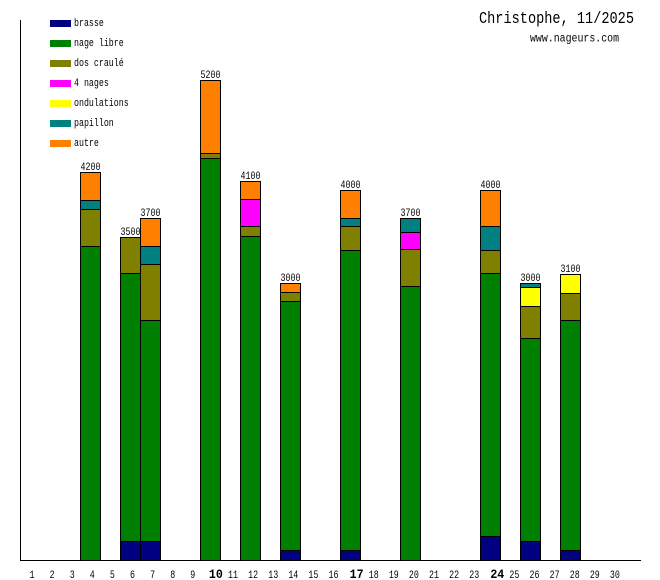 The width and height of the screenshot is (660, 580). I want to click on svg-text: autre, so click(86, 143).